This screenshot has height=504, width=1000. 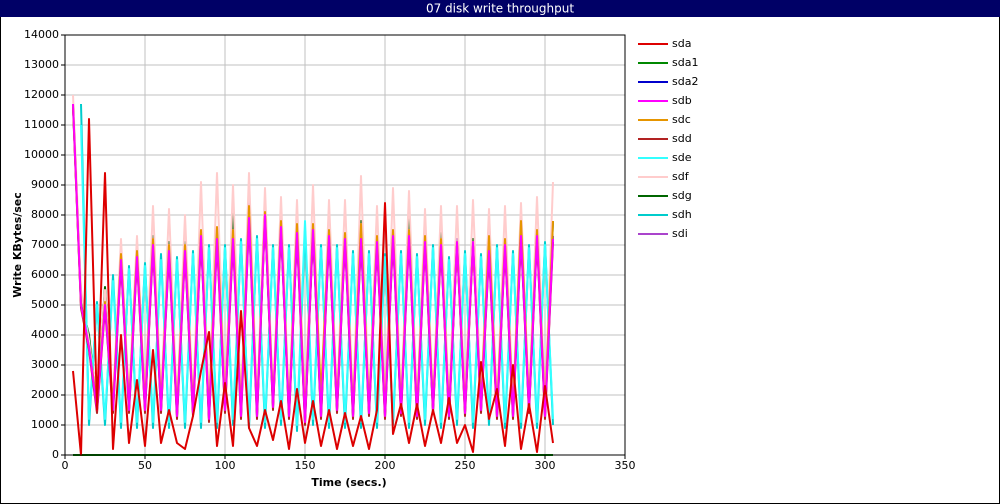 I want to click on x-tick-label: 50, so click(x=145, y=465).